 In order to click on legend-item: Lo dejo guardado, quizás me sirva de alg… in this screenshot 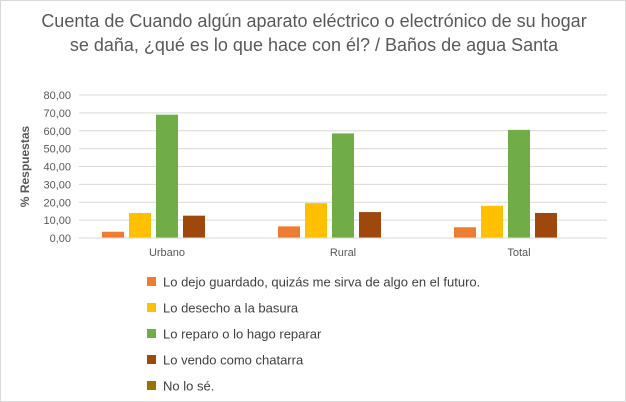, I will do `click(313, 282)`.